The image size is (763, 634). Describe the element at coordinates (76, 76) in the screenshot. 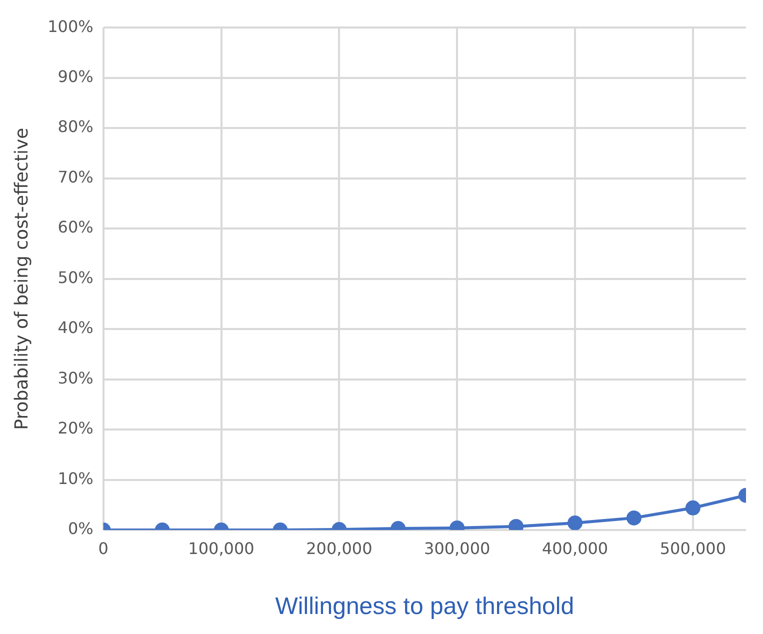

I see `y-tick-label: 90%` at that location.